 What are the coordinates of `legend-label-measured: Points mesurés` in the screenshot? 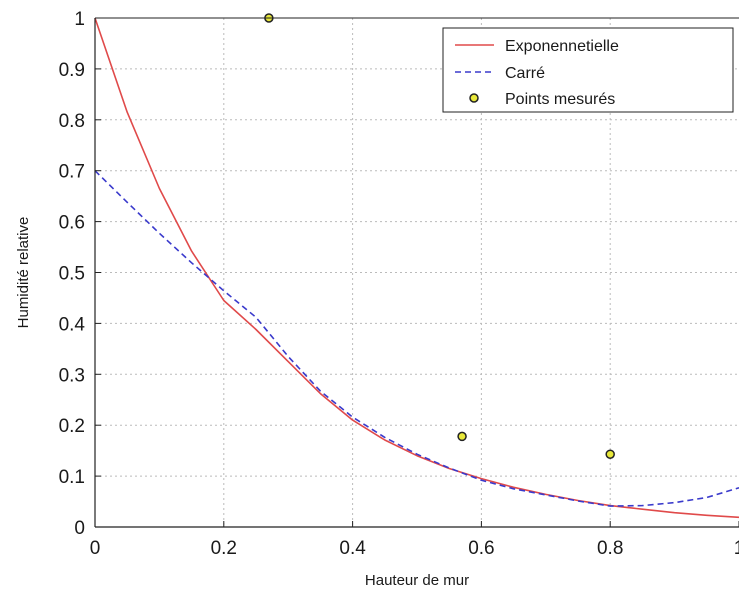 It's located at (560, 99).